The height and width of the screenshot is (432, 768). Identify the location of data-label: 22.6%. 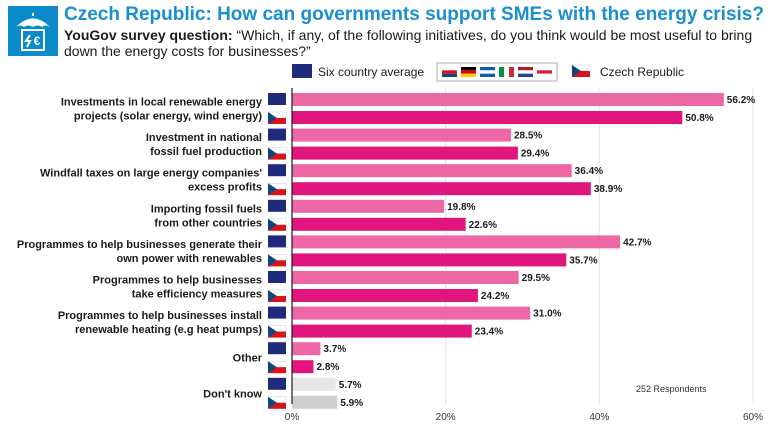
(483, 225).